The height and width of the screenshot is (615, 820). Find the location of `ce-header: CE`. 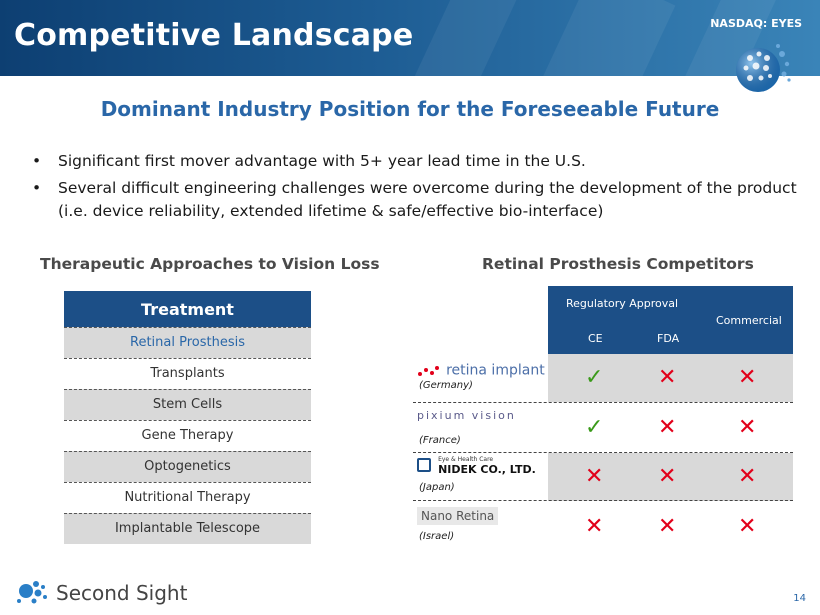

ce-header: CE is located at coordinates (595, 338).